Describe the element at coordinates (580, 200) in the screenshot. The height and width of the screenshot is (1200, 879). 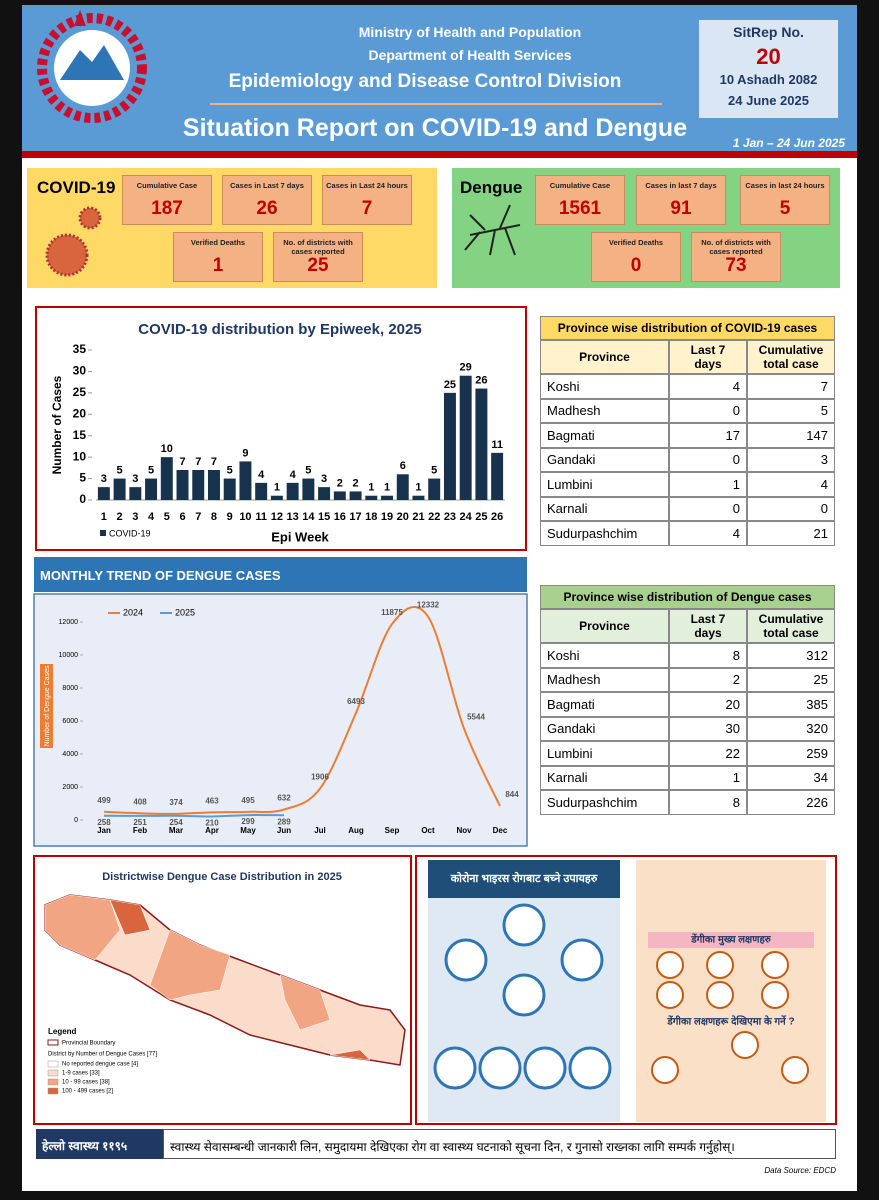
I see `summary-card: Cumulative Case 1561` at that location.